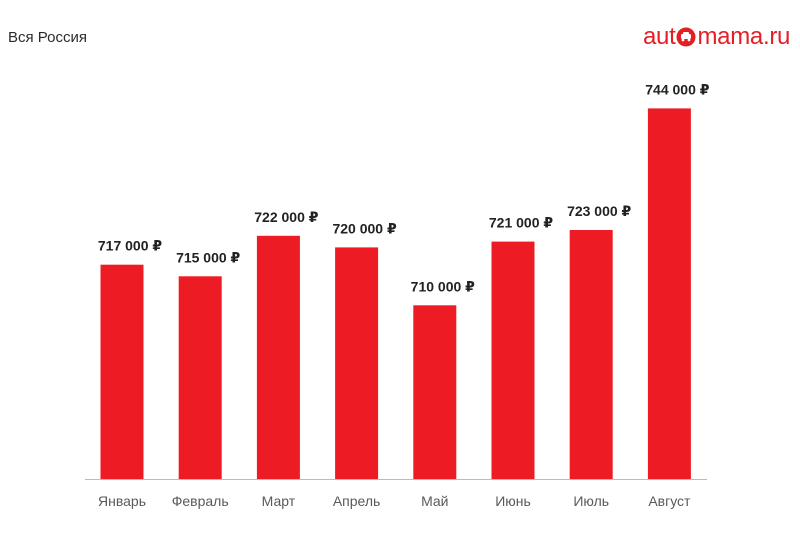  I want to click on car-wheel-icon, so click(686, 37).